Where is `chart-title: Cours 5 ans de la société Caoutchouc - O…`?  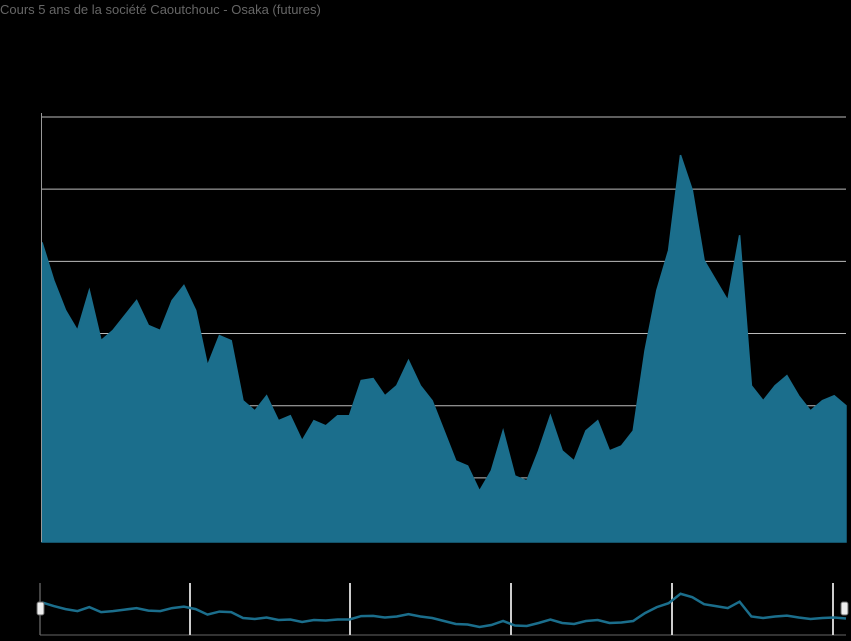 chart-title: Cours 5 ans de la société Caoutchouc - O… is located at coordinates (160, 9).